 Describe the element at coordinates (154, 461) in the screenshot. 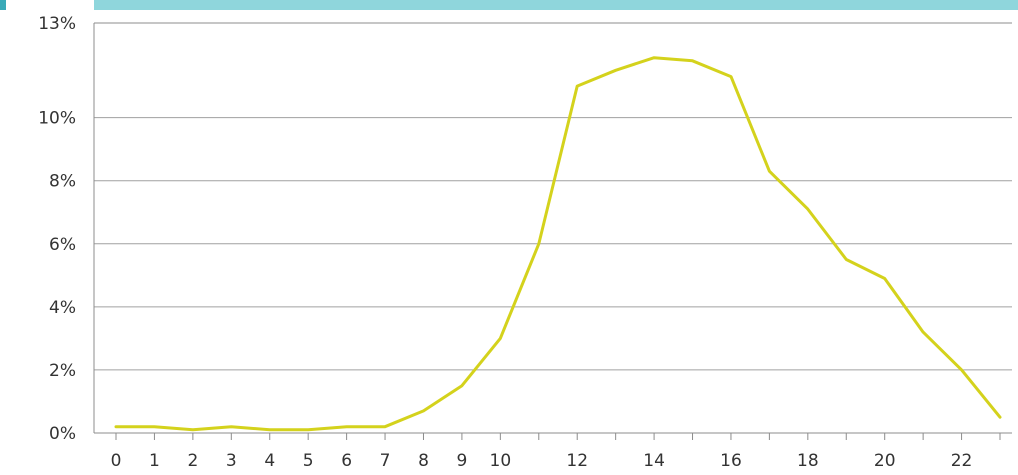

I see `x-tick-label: 1` at that location.